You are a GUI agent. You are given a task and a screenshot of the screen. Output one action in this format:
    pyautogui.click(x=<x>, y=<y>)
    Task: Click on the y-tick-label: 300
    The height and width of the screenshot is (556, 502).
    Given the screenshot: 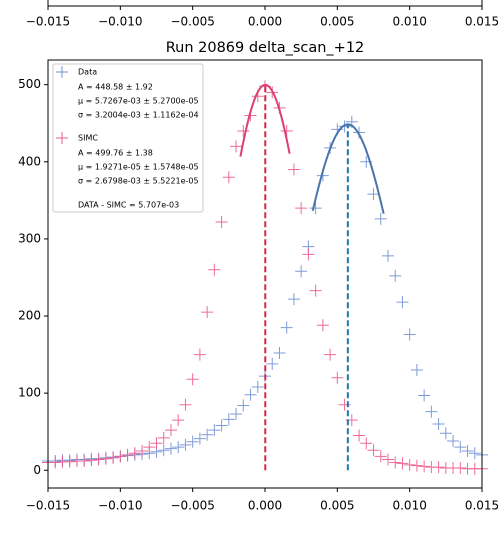 What is the action you would take?
    pyautogui.click(x=29, y=238)
    